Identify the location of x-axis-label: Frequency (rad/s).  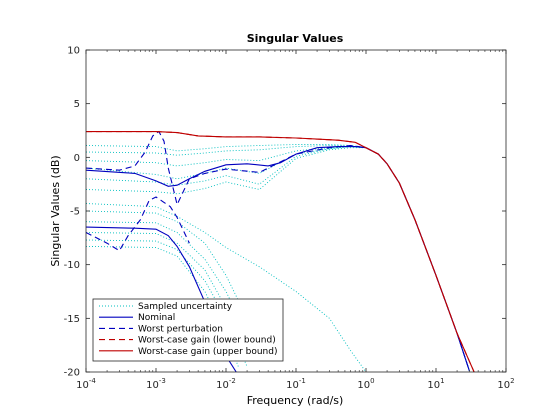
(295, 400).